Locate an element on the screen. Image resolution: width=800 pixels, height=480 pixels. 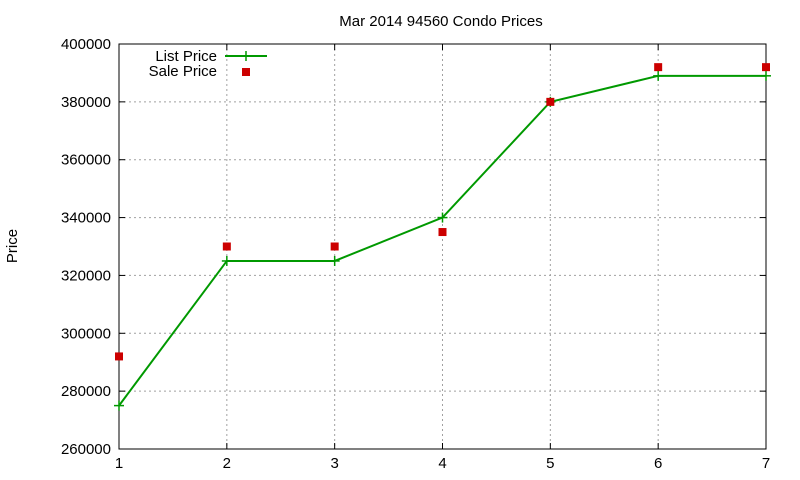
legend-label-sale-price: Sale Price is located at coordinates (183, 71).